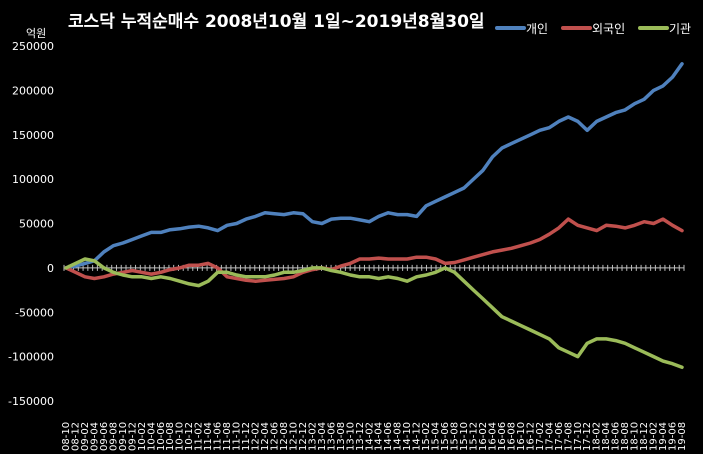 The height and width of the screenshot is (454, 703). Describe the element at coordinates (673, 436) in the screenshot. I see `x-tick-label: 19-06` at that location.